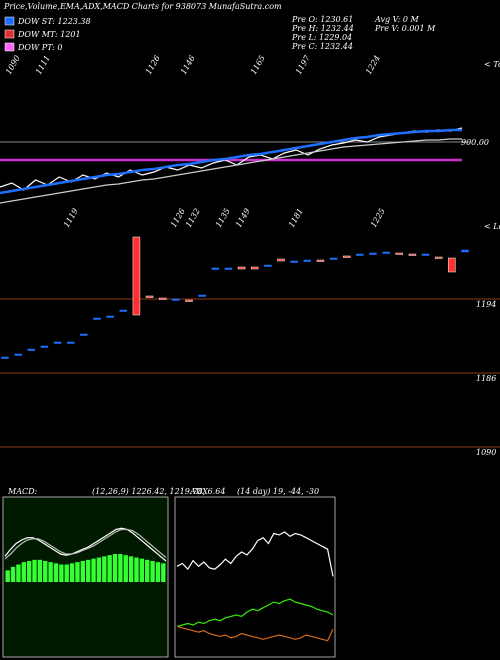  I want to click on level-label: 1186, so click(486, 378).